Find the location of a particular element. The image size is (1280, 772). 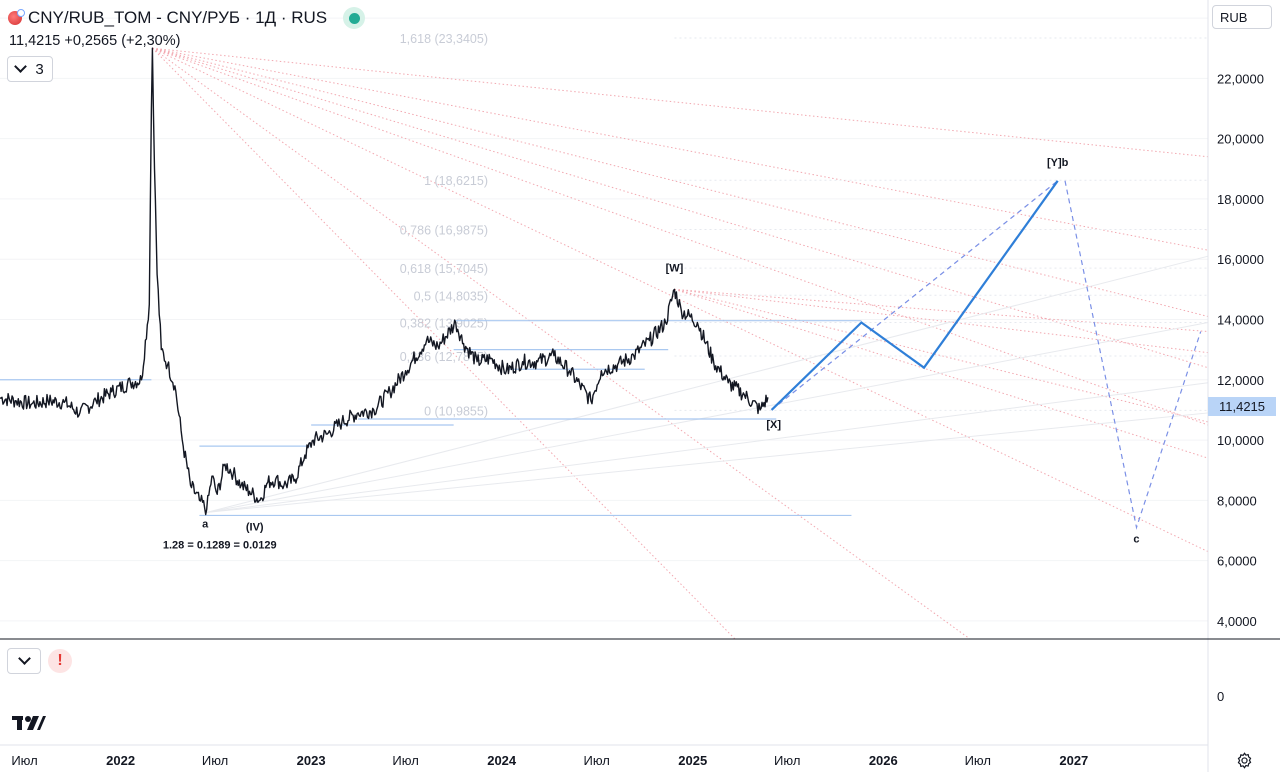

y-tick-label: 6,0000 is located at coordinates (1237, 561).